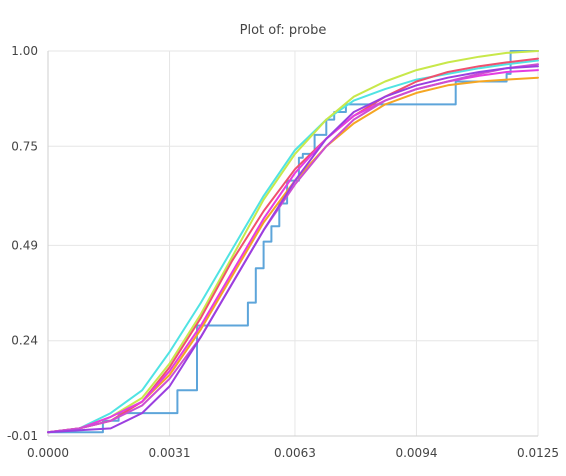 The height and width of the screenshot is (476, 566). Describe the element at coordinates (48, 453) in the screenshot. I see `x-tick-label: 0.0000` at that location.